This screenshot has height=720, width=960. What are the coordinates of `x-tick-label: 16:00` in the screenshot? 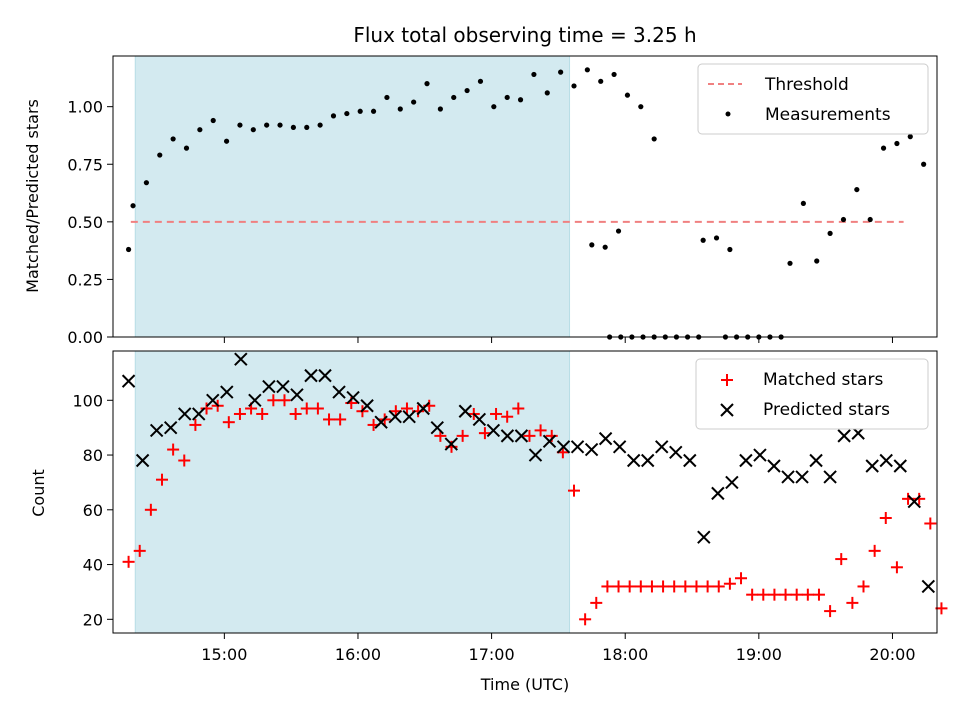 It's located at (358, 654).